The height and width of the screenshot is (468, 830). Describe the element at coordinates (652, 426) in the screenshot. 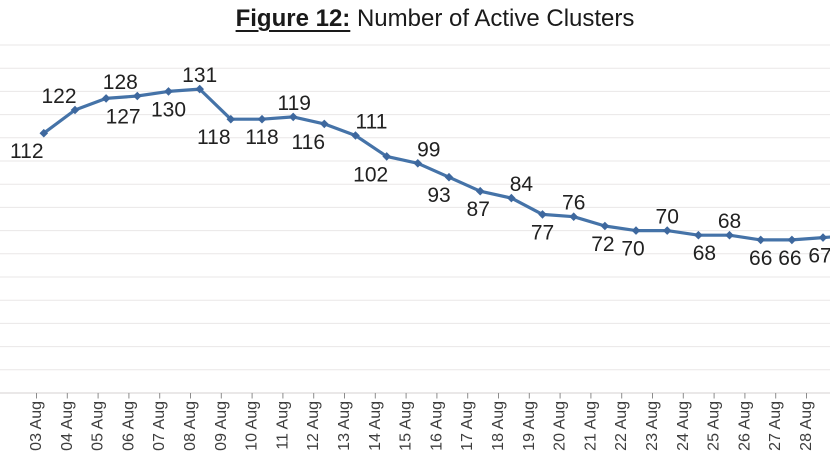

I see `x-axis-label: 23 Aug` at that location.